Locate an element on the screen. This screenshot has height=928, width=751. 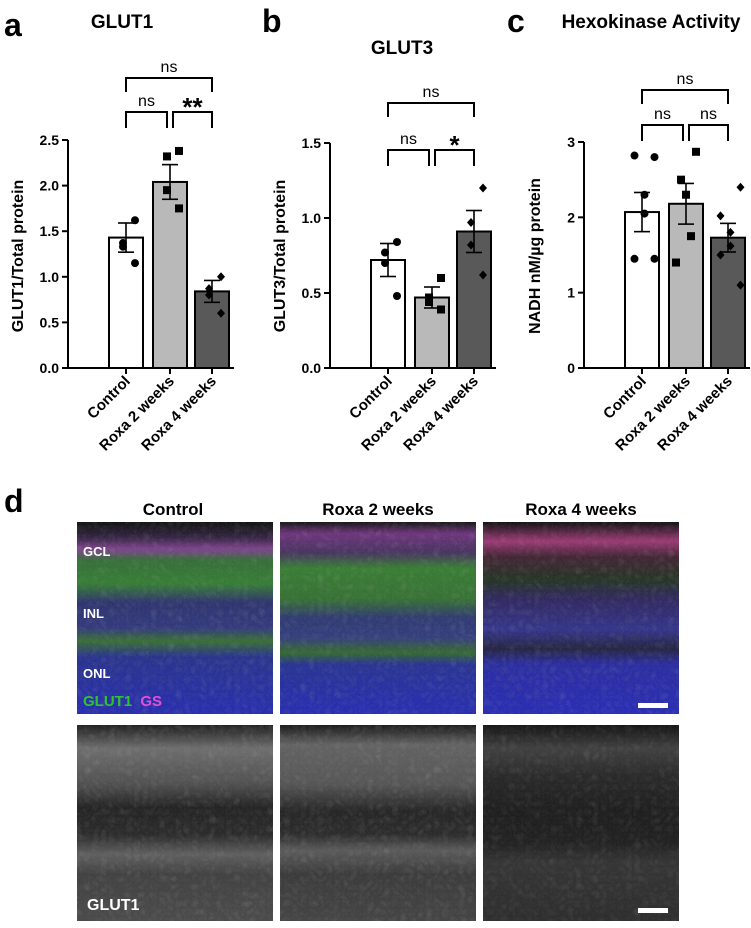
micrograph-merge-roxa-4-weeks is located at coordinates (581, 618).